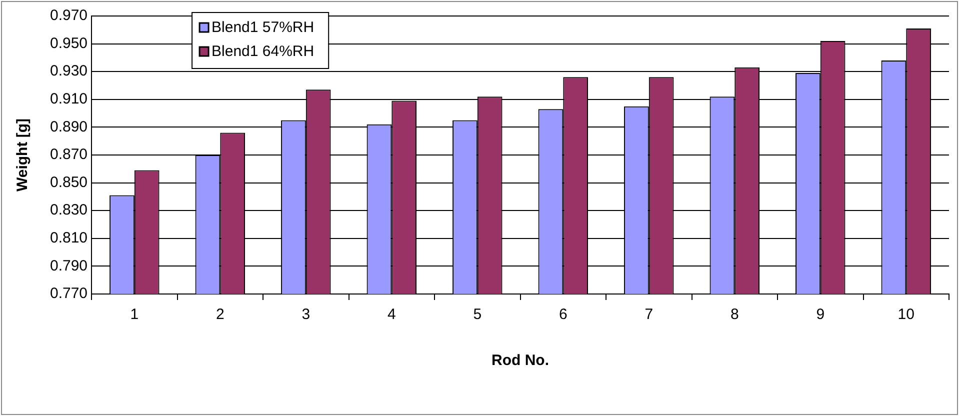 This screenshot has height=416, width=959. What do you see at coordinates (69, 238) in the screenshot?
I see `y-tick-label: 0.810` at bounding box center [69, 238].